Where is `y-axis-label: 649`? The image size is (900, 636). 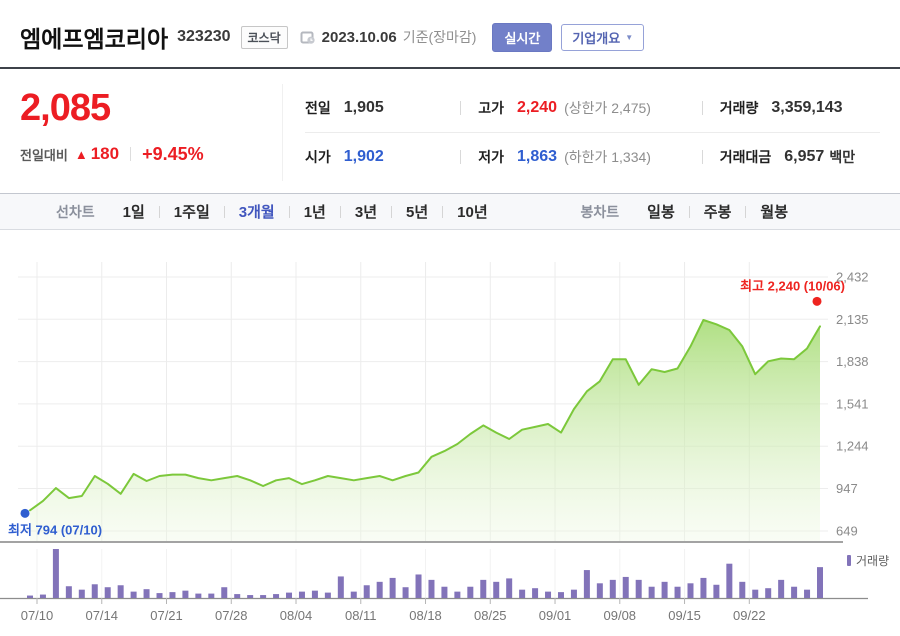
y-axis-label: 649 is located at coordinates (847, 531).